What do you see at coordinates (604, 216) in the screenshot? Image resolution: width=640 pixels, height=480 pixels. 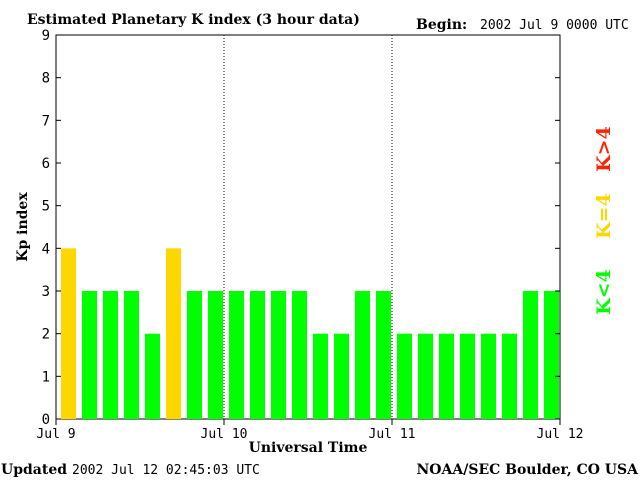 I see `legend-k-equal-4: K=4` at bounding box center [604, 216].